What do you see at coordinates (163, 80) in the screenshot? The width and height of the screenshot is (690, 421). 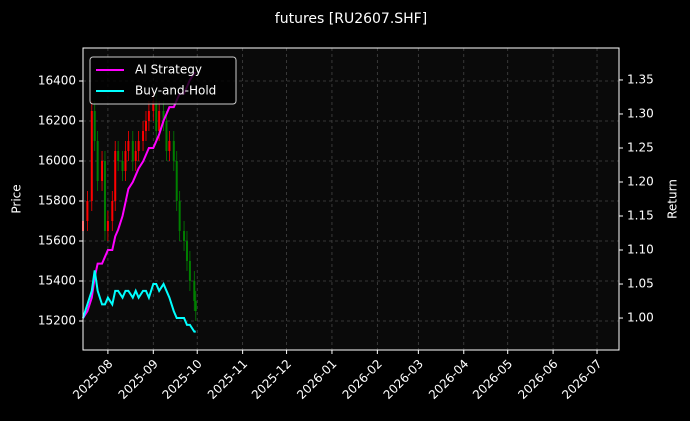 I see `legend-box` at bounding box center [163, 80].